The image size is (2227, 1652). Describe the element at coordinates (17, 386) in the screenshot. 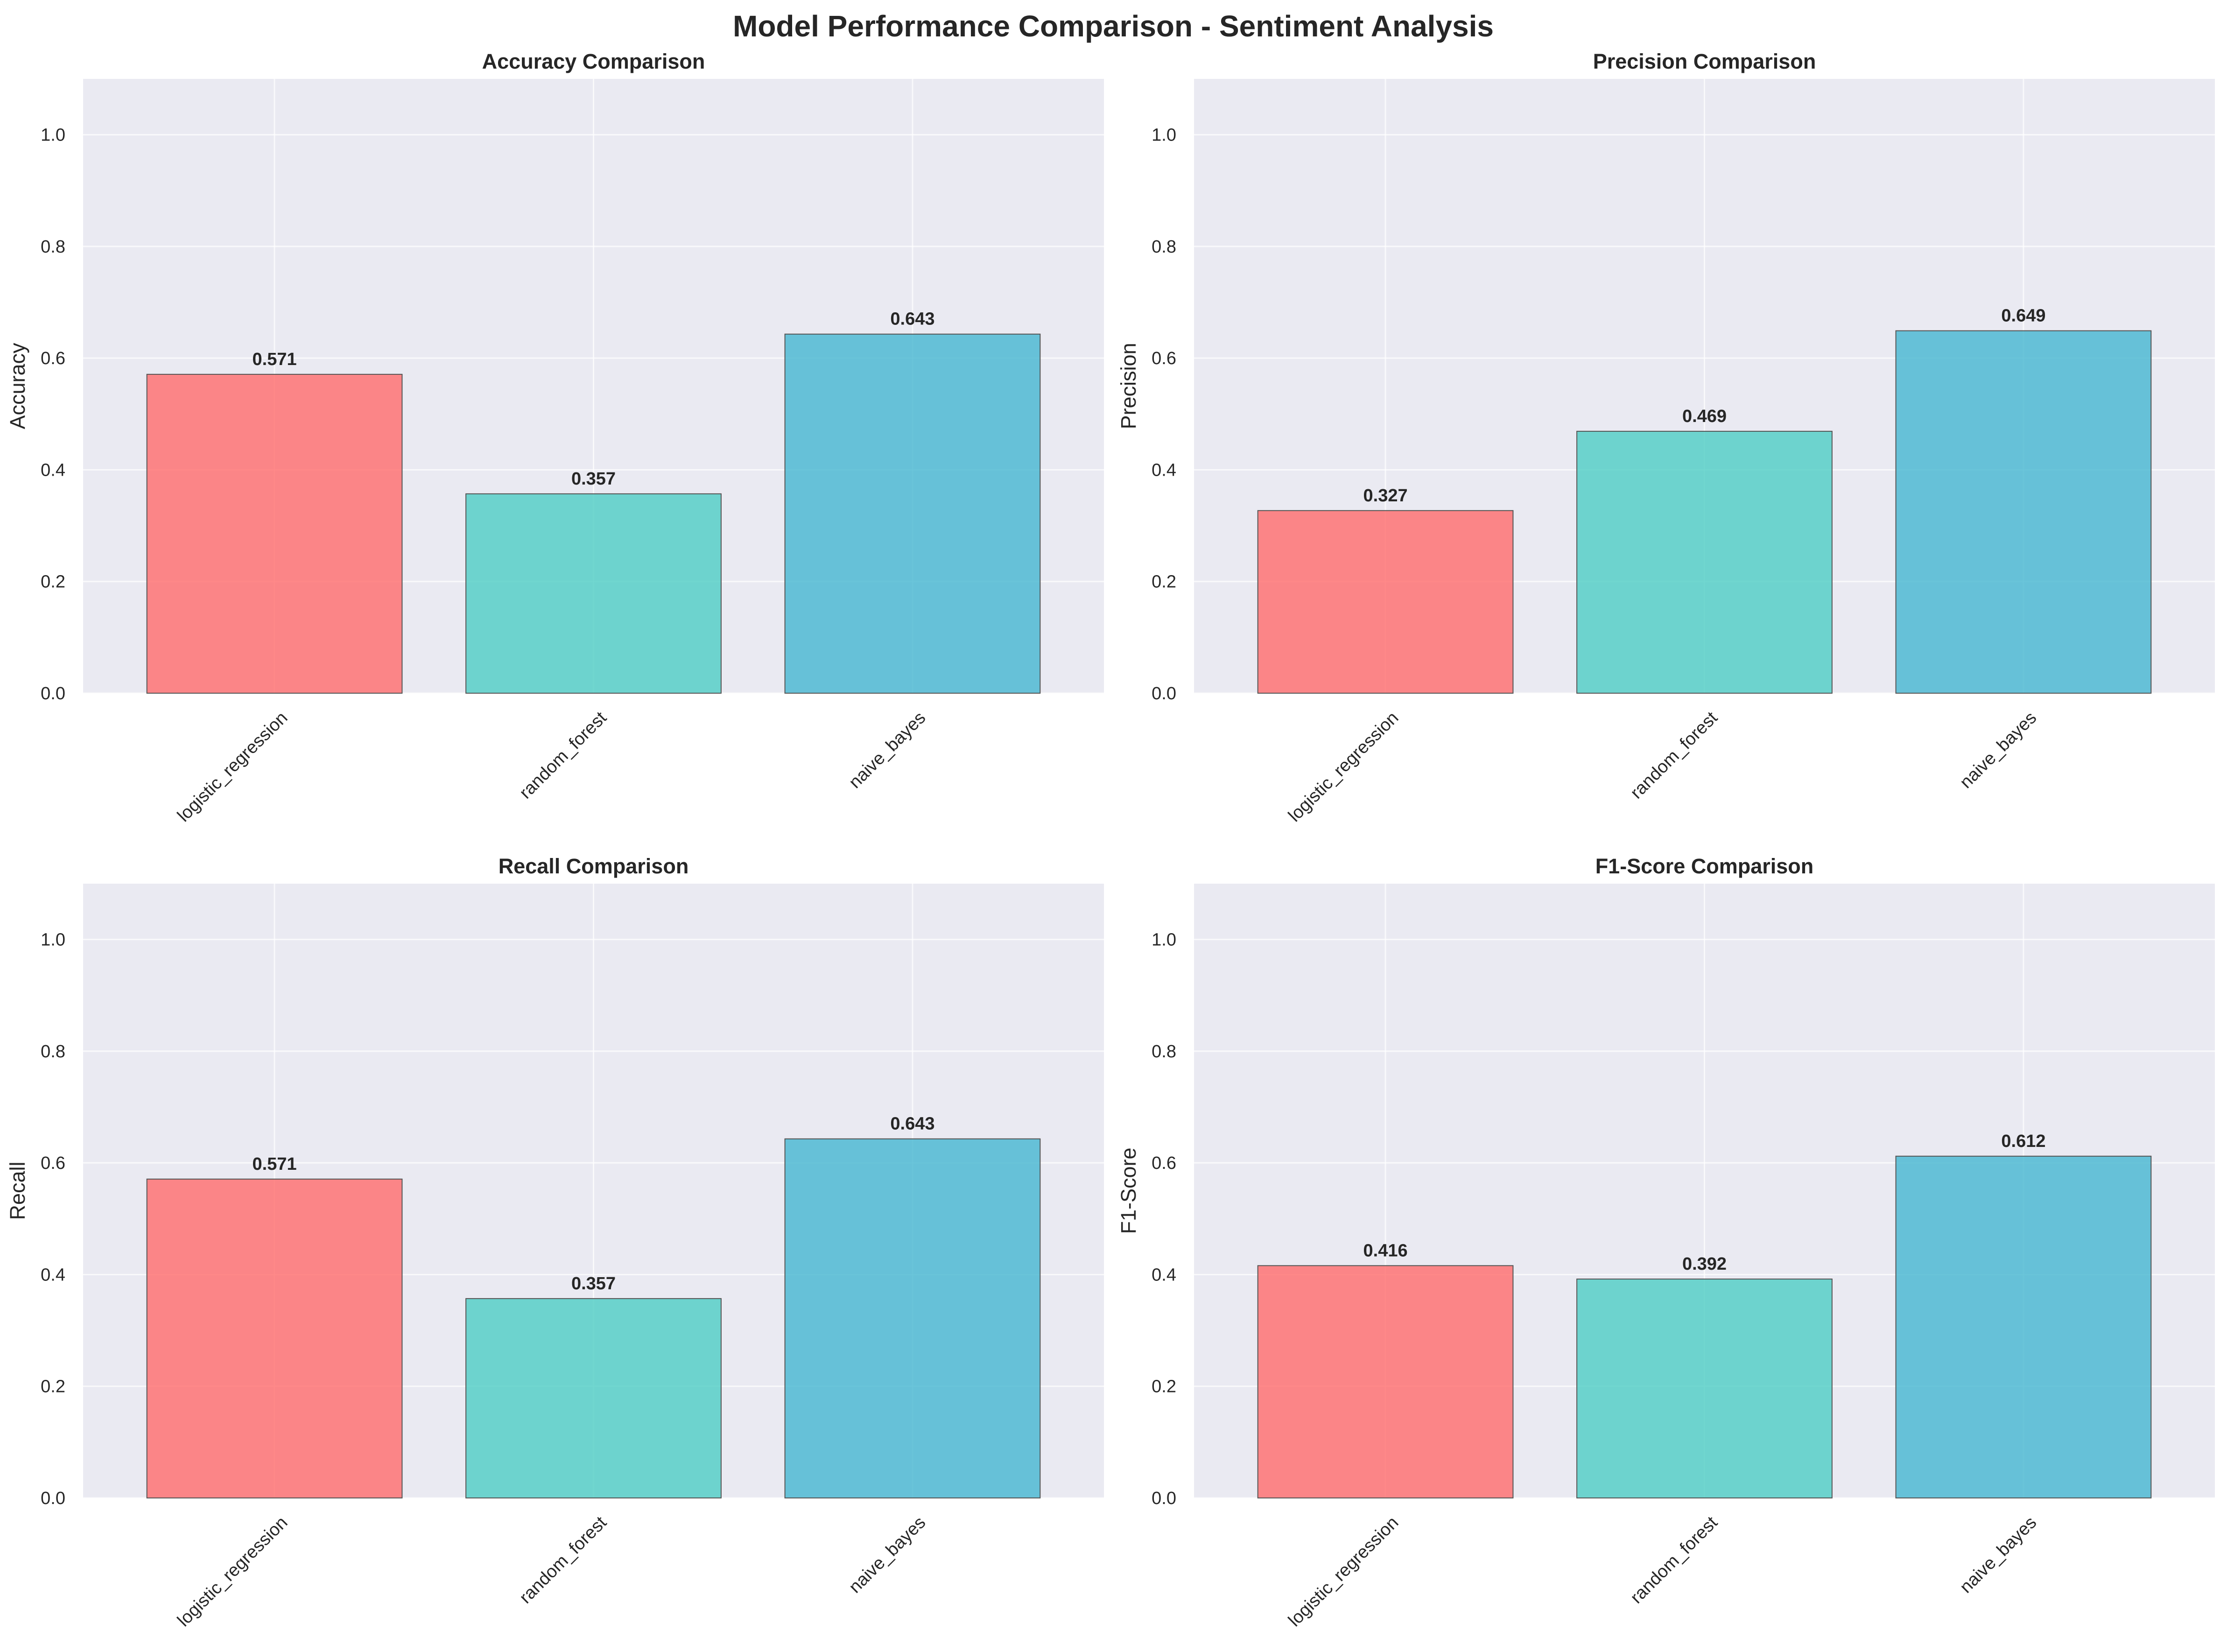

I see `y-axis-label: Accuracy` at that location.